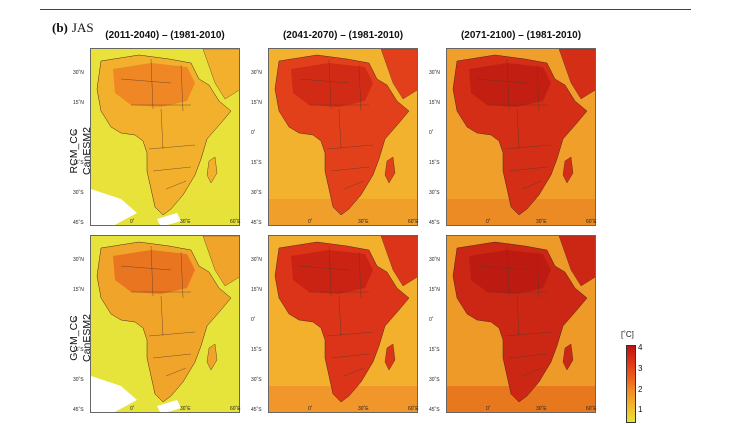 This screenshot has height=424, width=750. Describe the element at coordinates (521, 35) in the screenshot. I see `column-title-3: (2071-2100) – (1981-2010)` at that location.